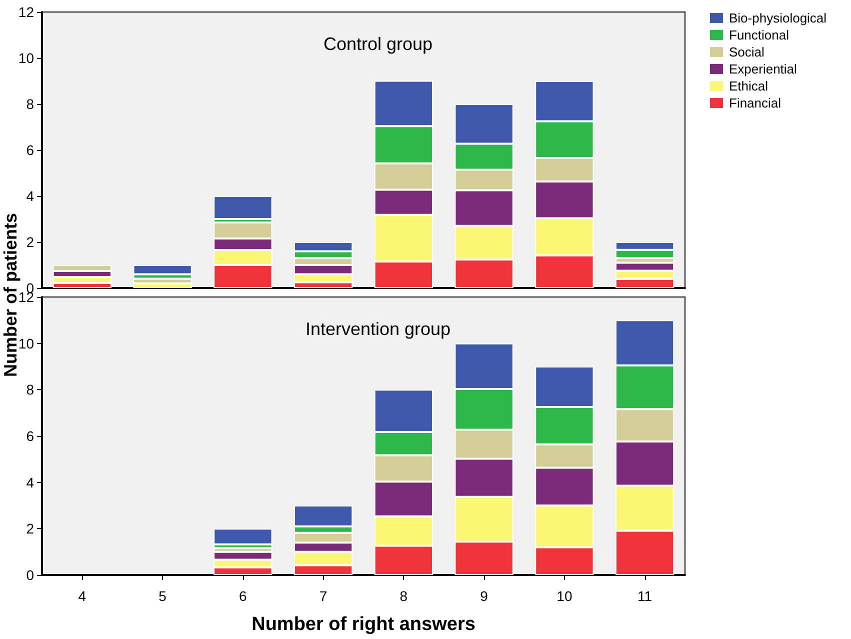 The image size is (851, 639). Describe the element at coordinates (404, 596) in the screenshot. I see `x-tick-label: 8` at that location.